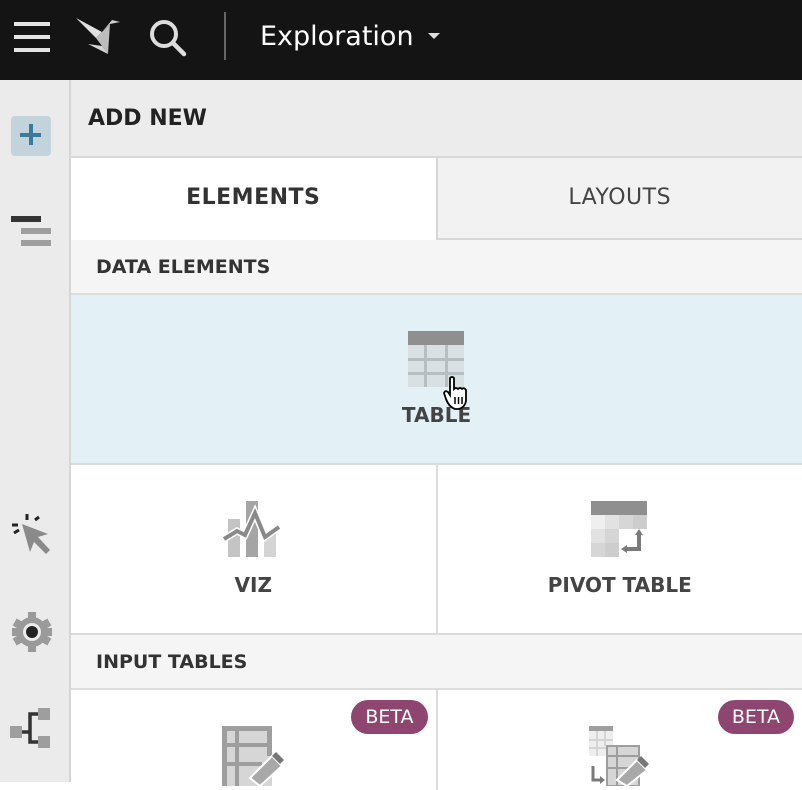 The image size is (802, 790). I want to click on top-bar: Exploration, so click(401, 40).